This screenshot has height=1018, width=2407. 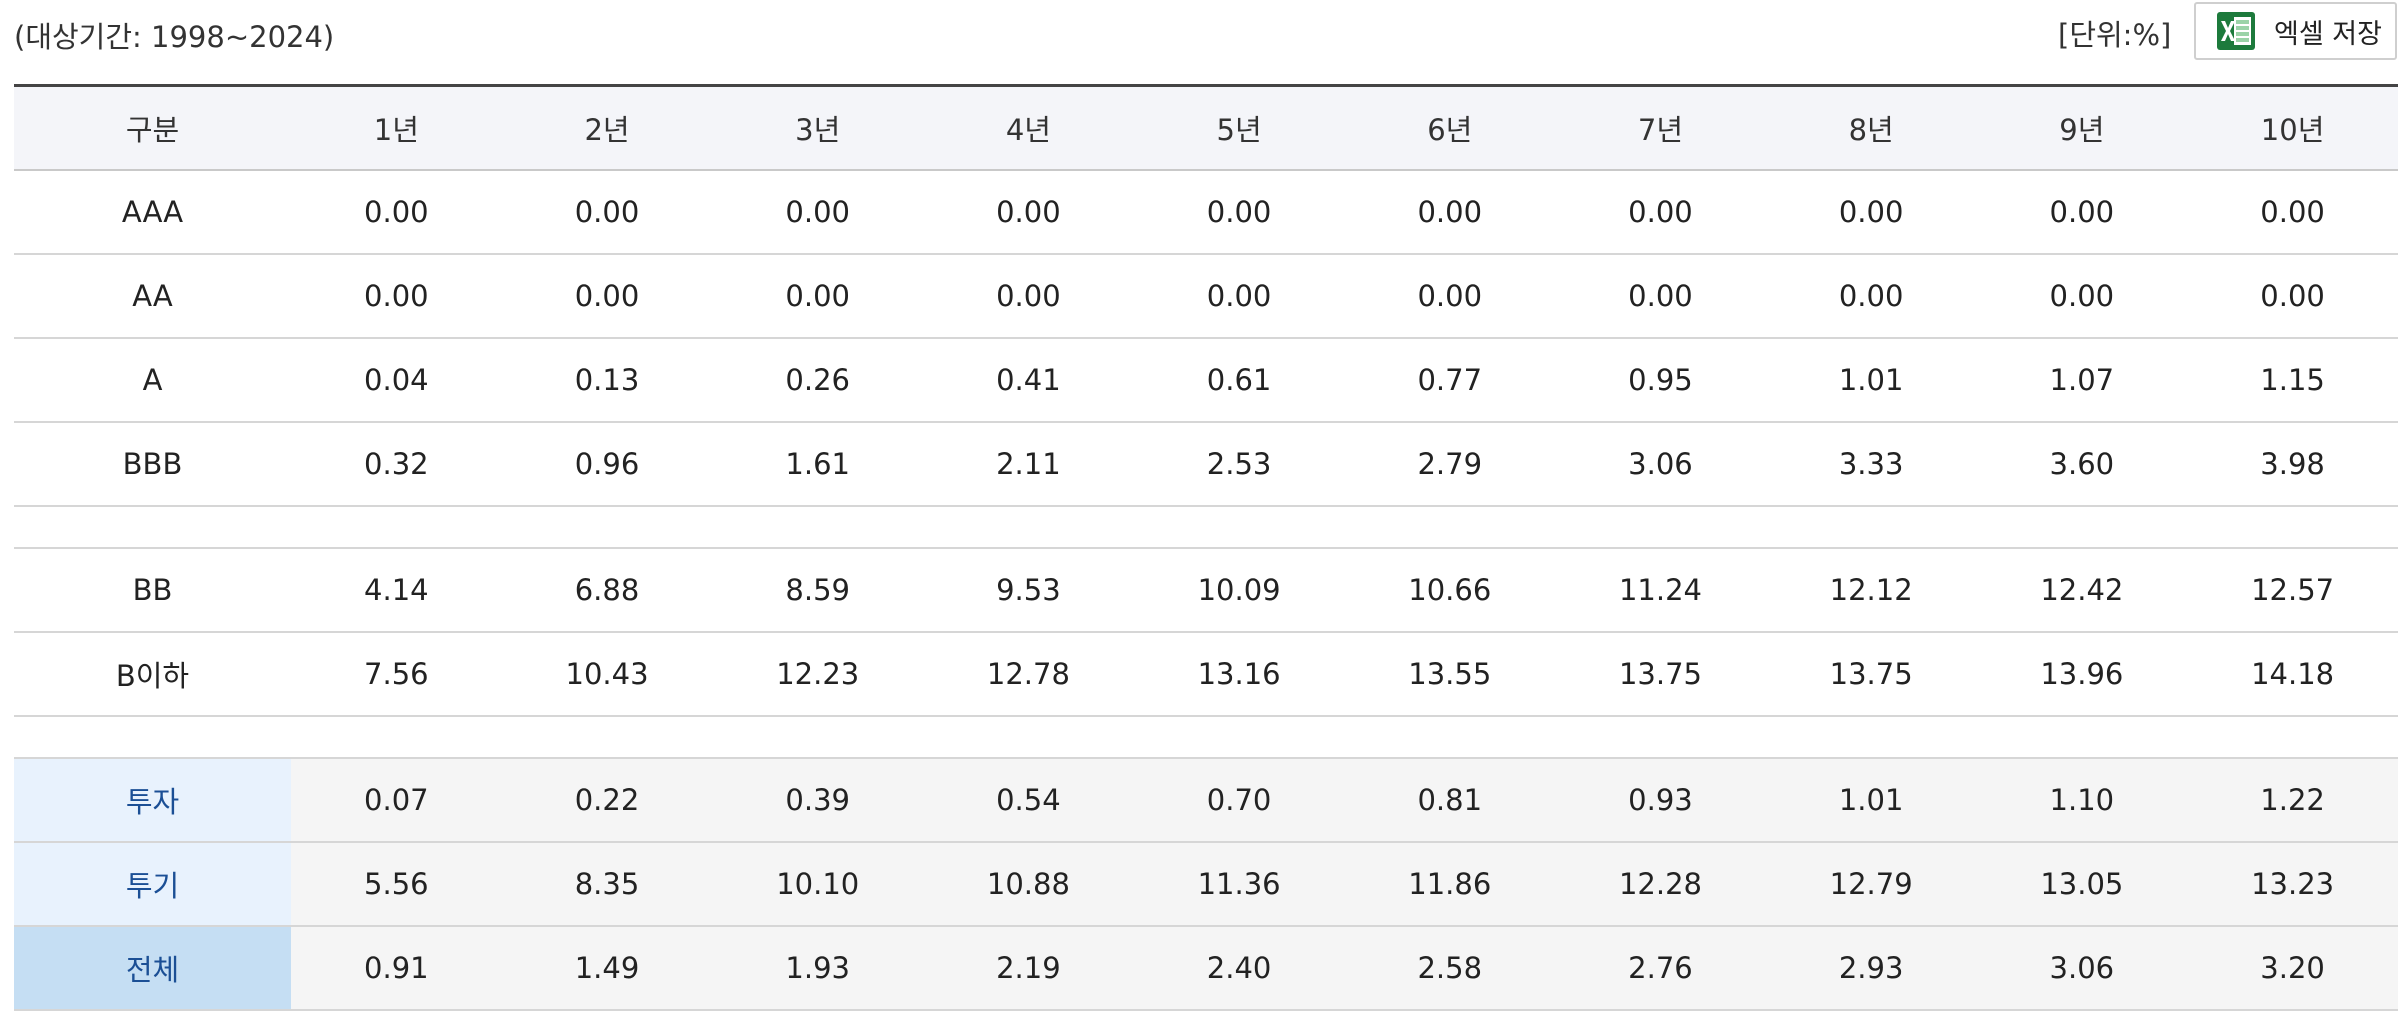 What do you see at coordinates (2292, 380) in the screenshot?
I see `table-cell: 1.15` at bounding box center [2292, 380].